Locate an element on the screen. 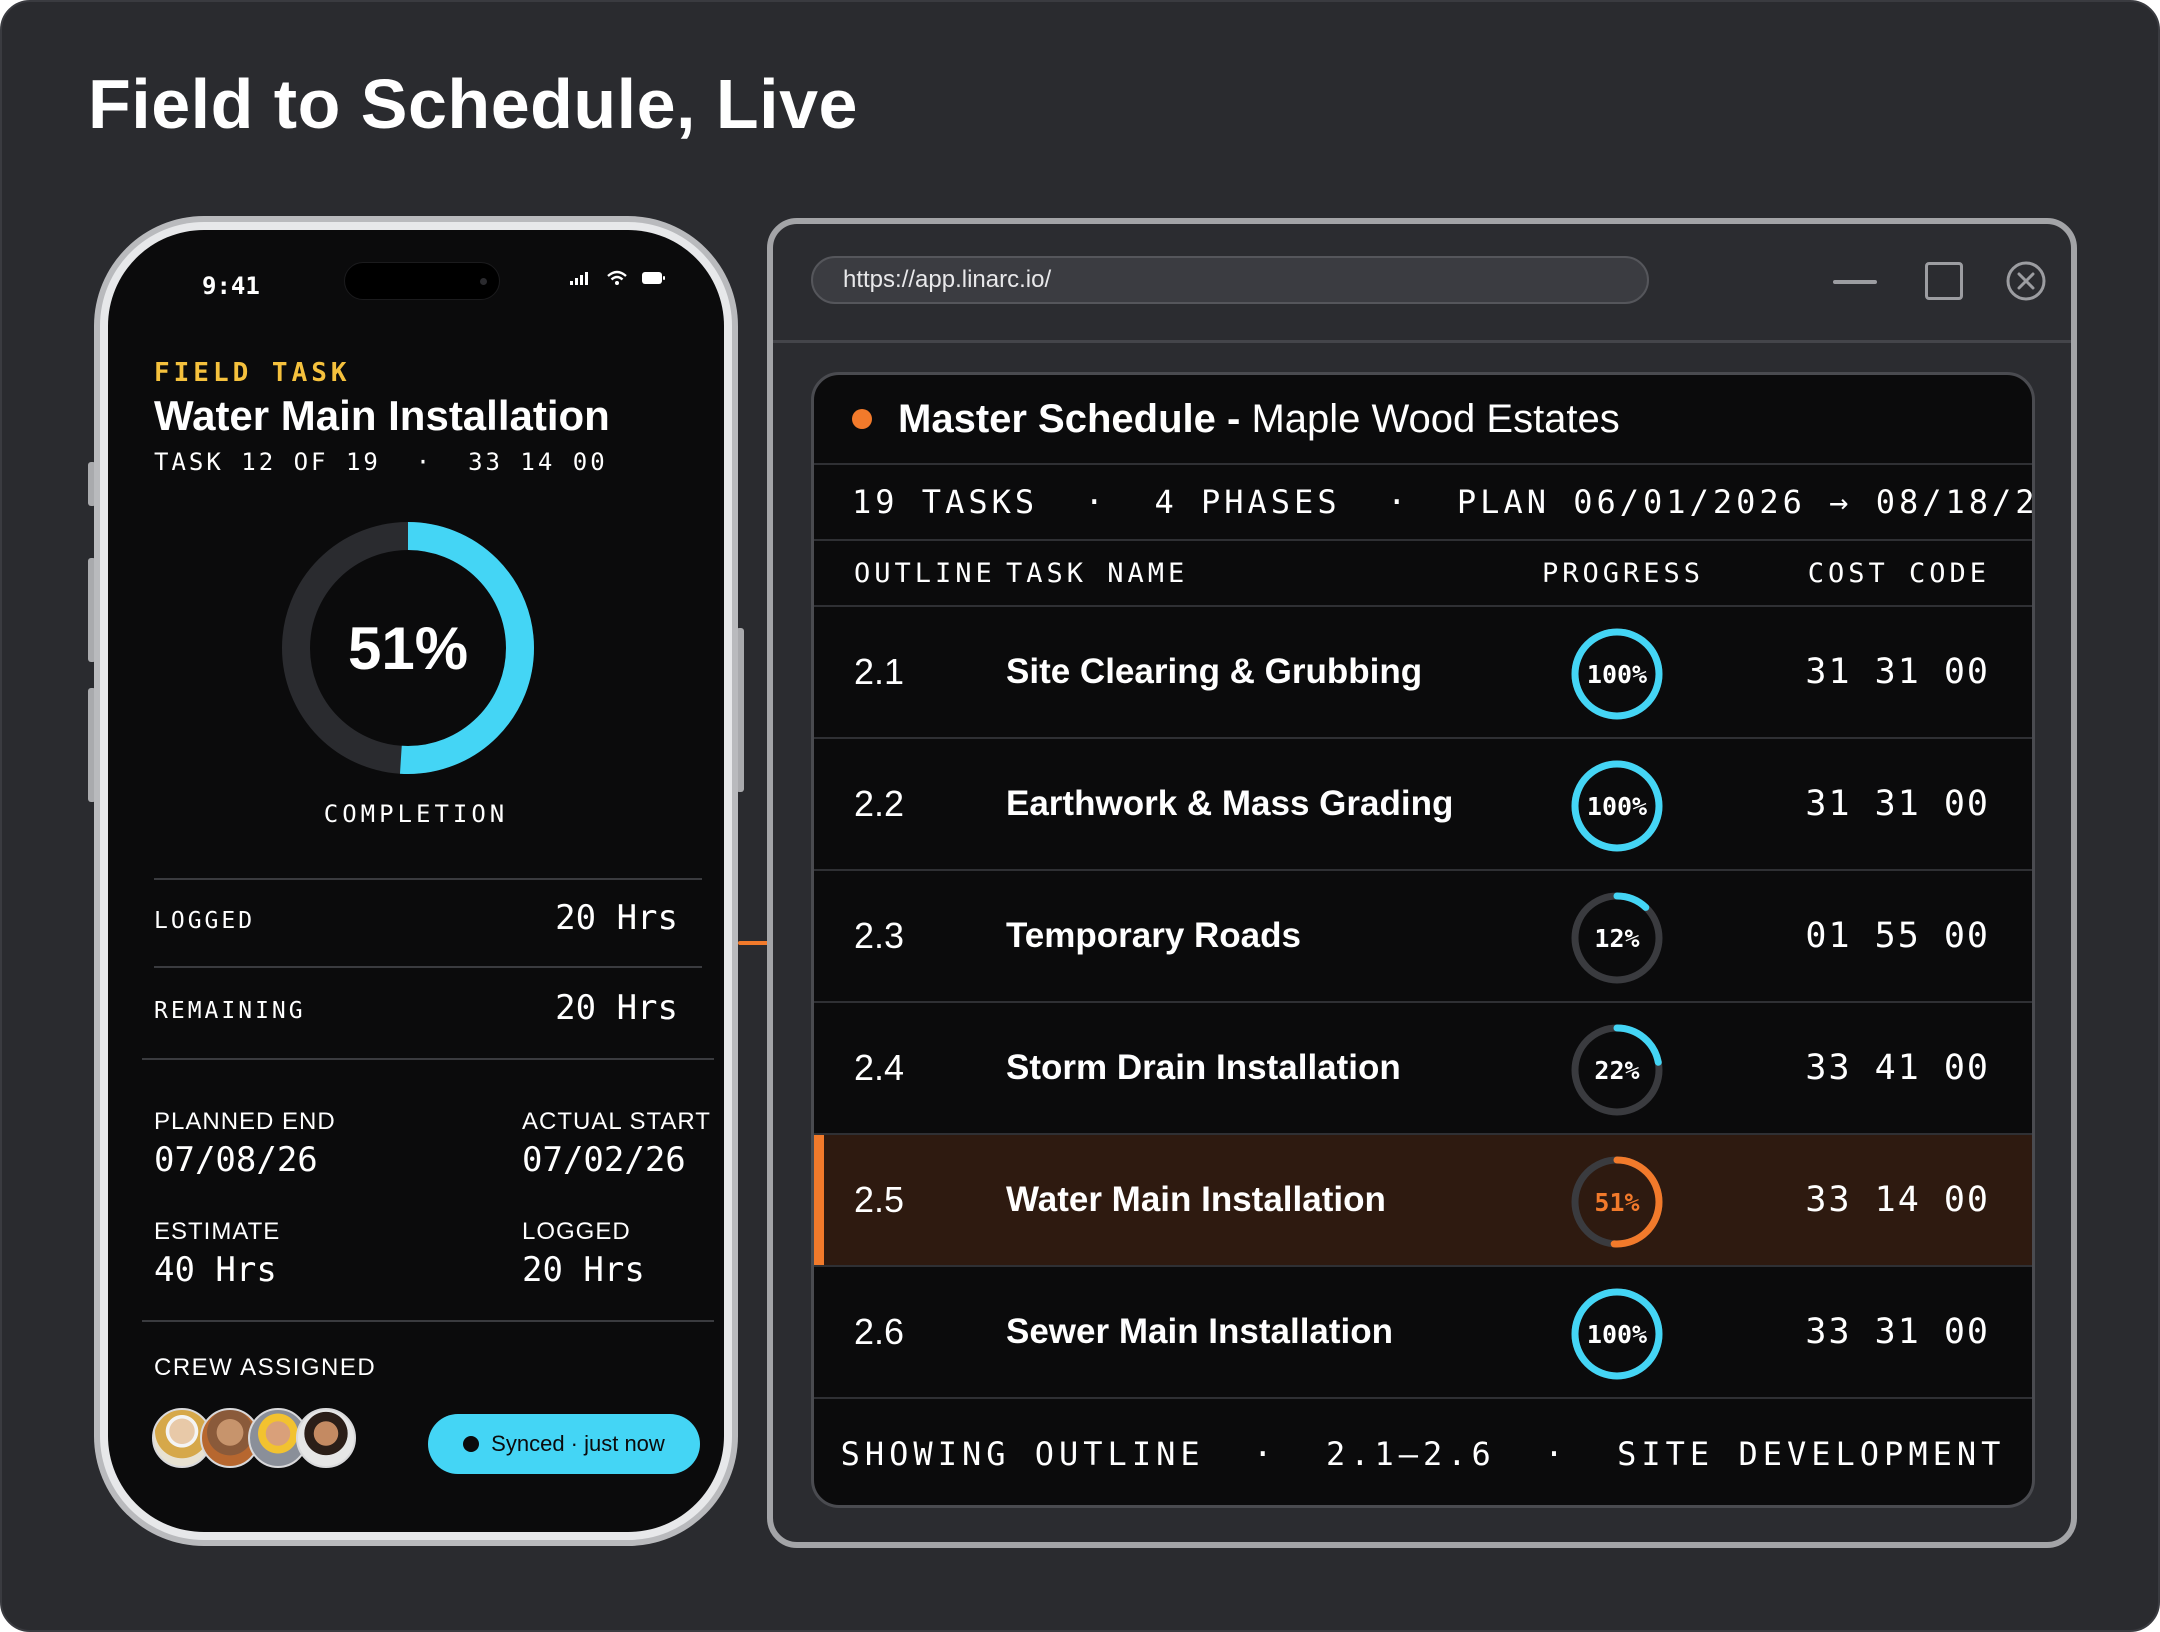  planned-end-label: PLANNED END is located at coordinates (245, 1121).